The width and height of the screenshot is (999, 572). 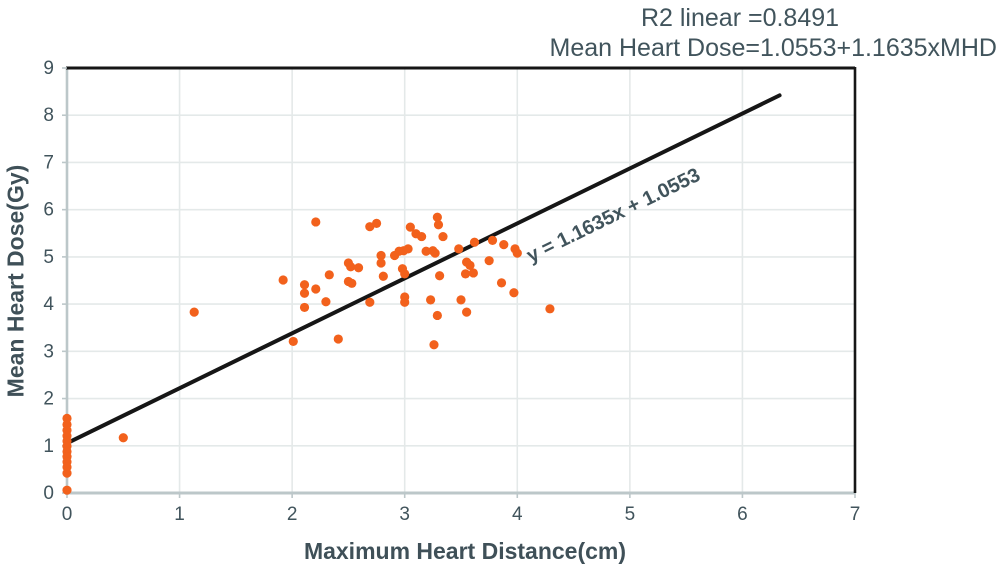 What do you see at coordinates (67, 514) in the screenshot?
I see `x-tick-label: 0` at bounding box center [67, 514].